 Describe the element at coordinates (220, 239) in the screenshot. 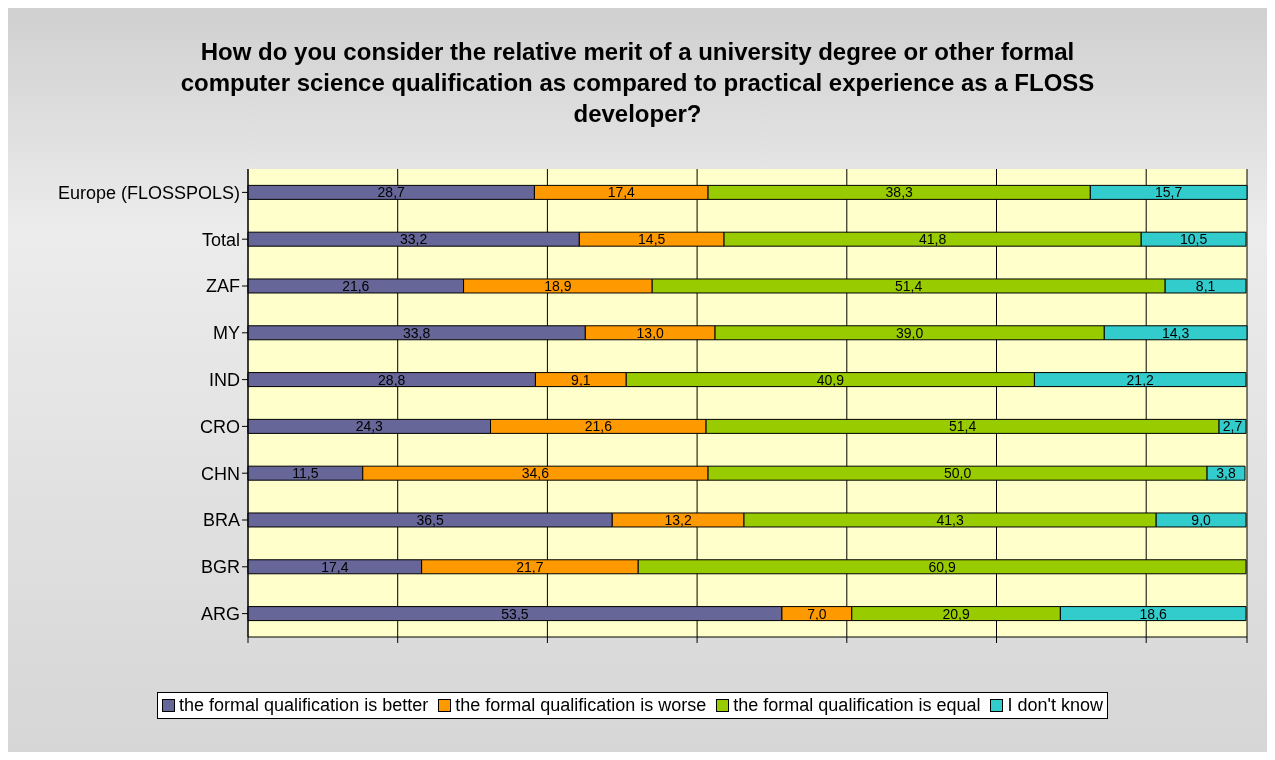

I see `y-tick-label: Total` at that location.